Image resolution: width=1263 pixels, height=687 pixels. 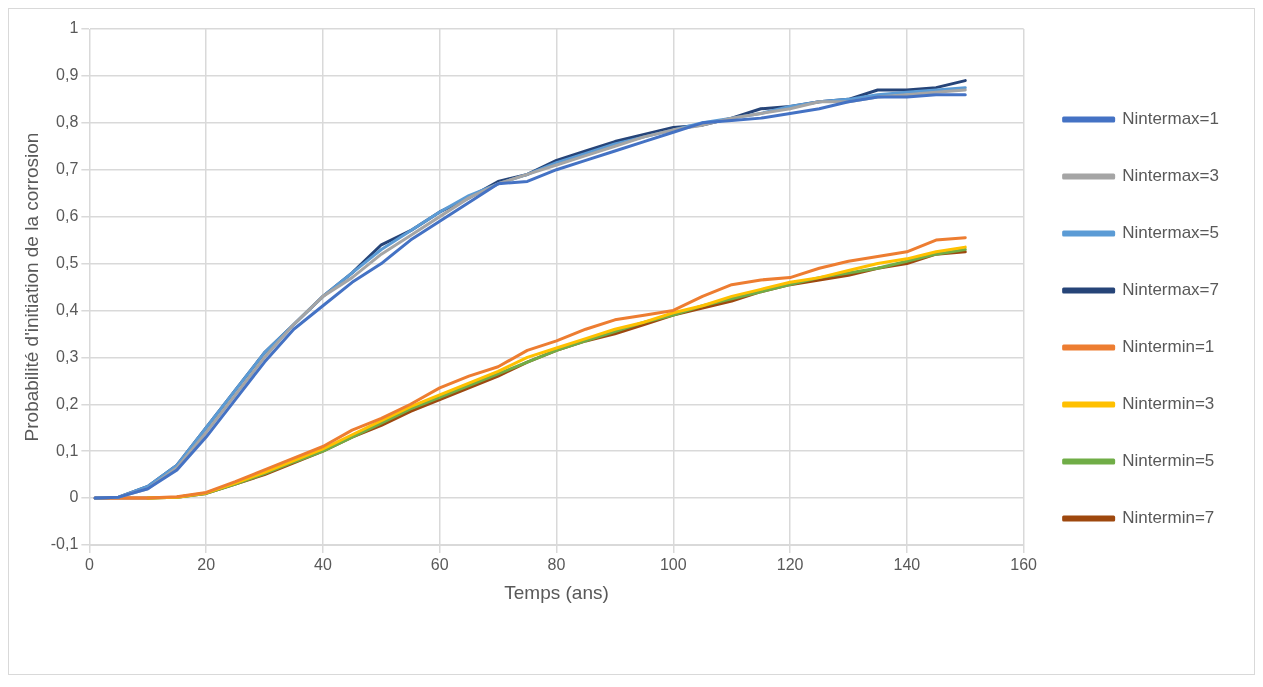 What do you see at coordinates (907, 565) in the screenshot?
I see `x-tick-label: 140` at bounding box center [907, 565].